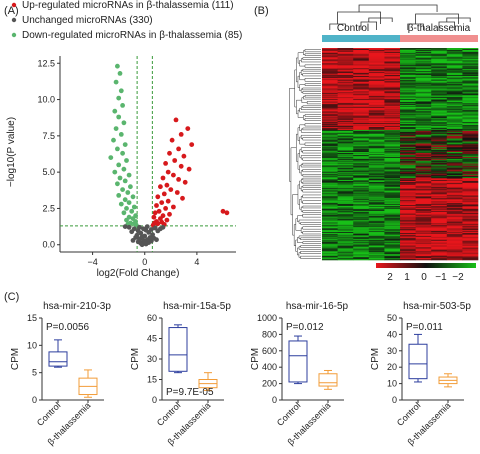  I want to click on row-dendrogram, so click(305, 154).